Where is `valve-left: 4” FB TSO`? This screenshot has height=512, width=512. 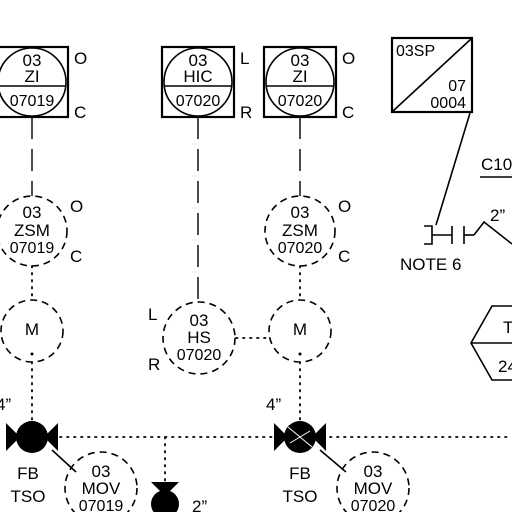 valve-left: 4” FB TSO is located at coordinates (29, 450).